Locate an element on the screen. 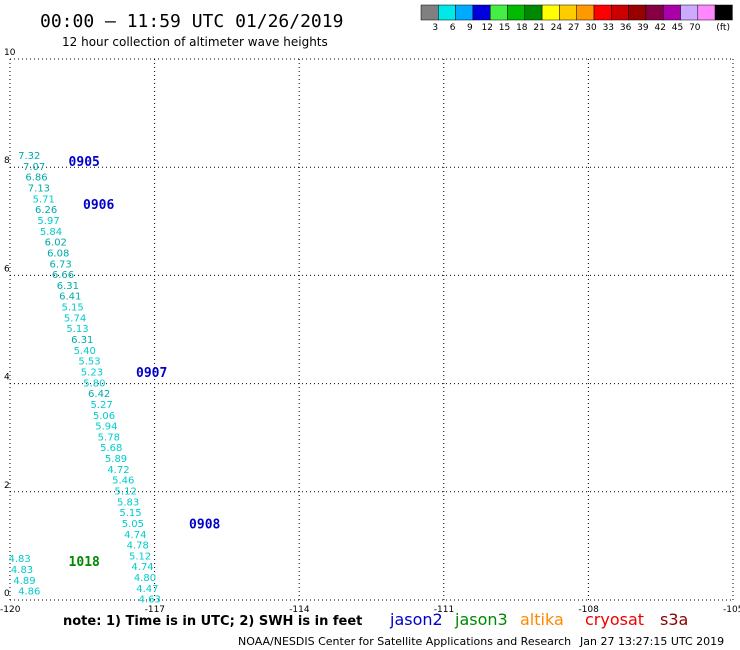 The image size is (740, 650). satellite-name: altika is located at coordinates (542, 619).